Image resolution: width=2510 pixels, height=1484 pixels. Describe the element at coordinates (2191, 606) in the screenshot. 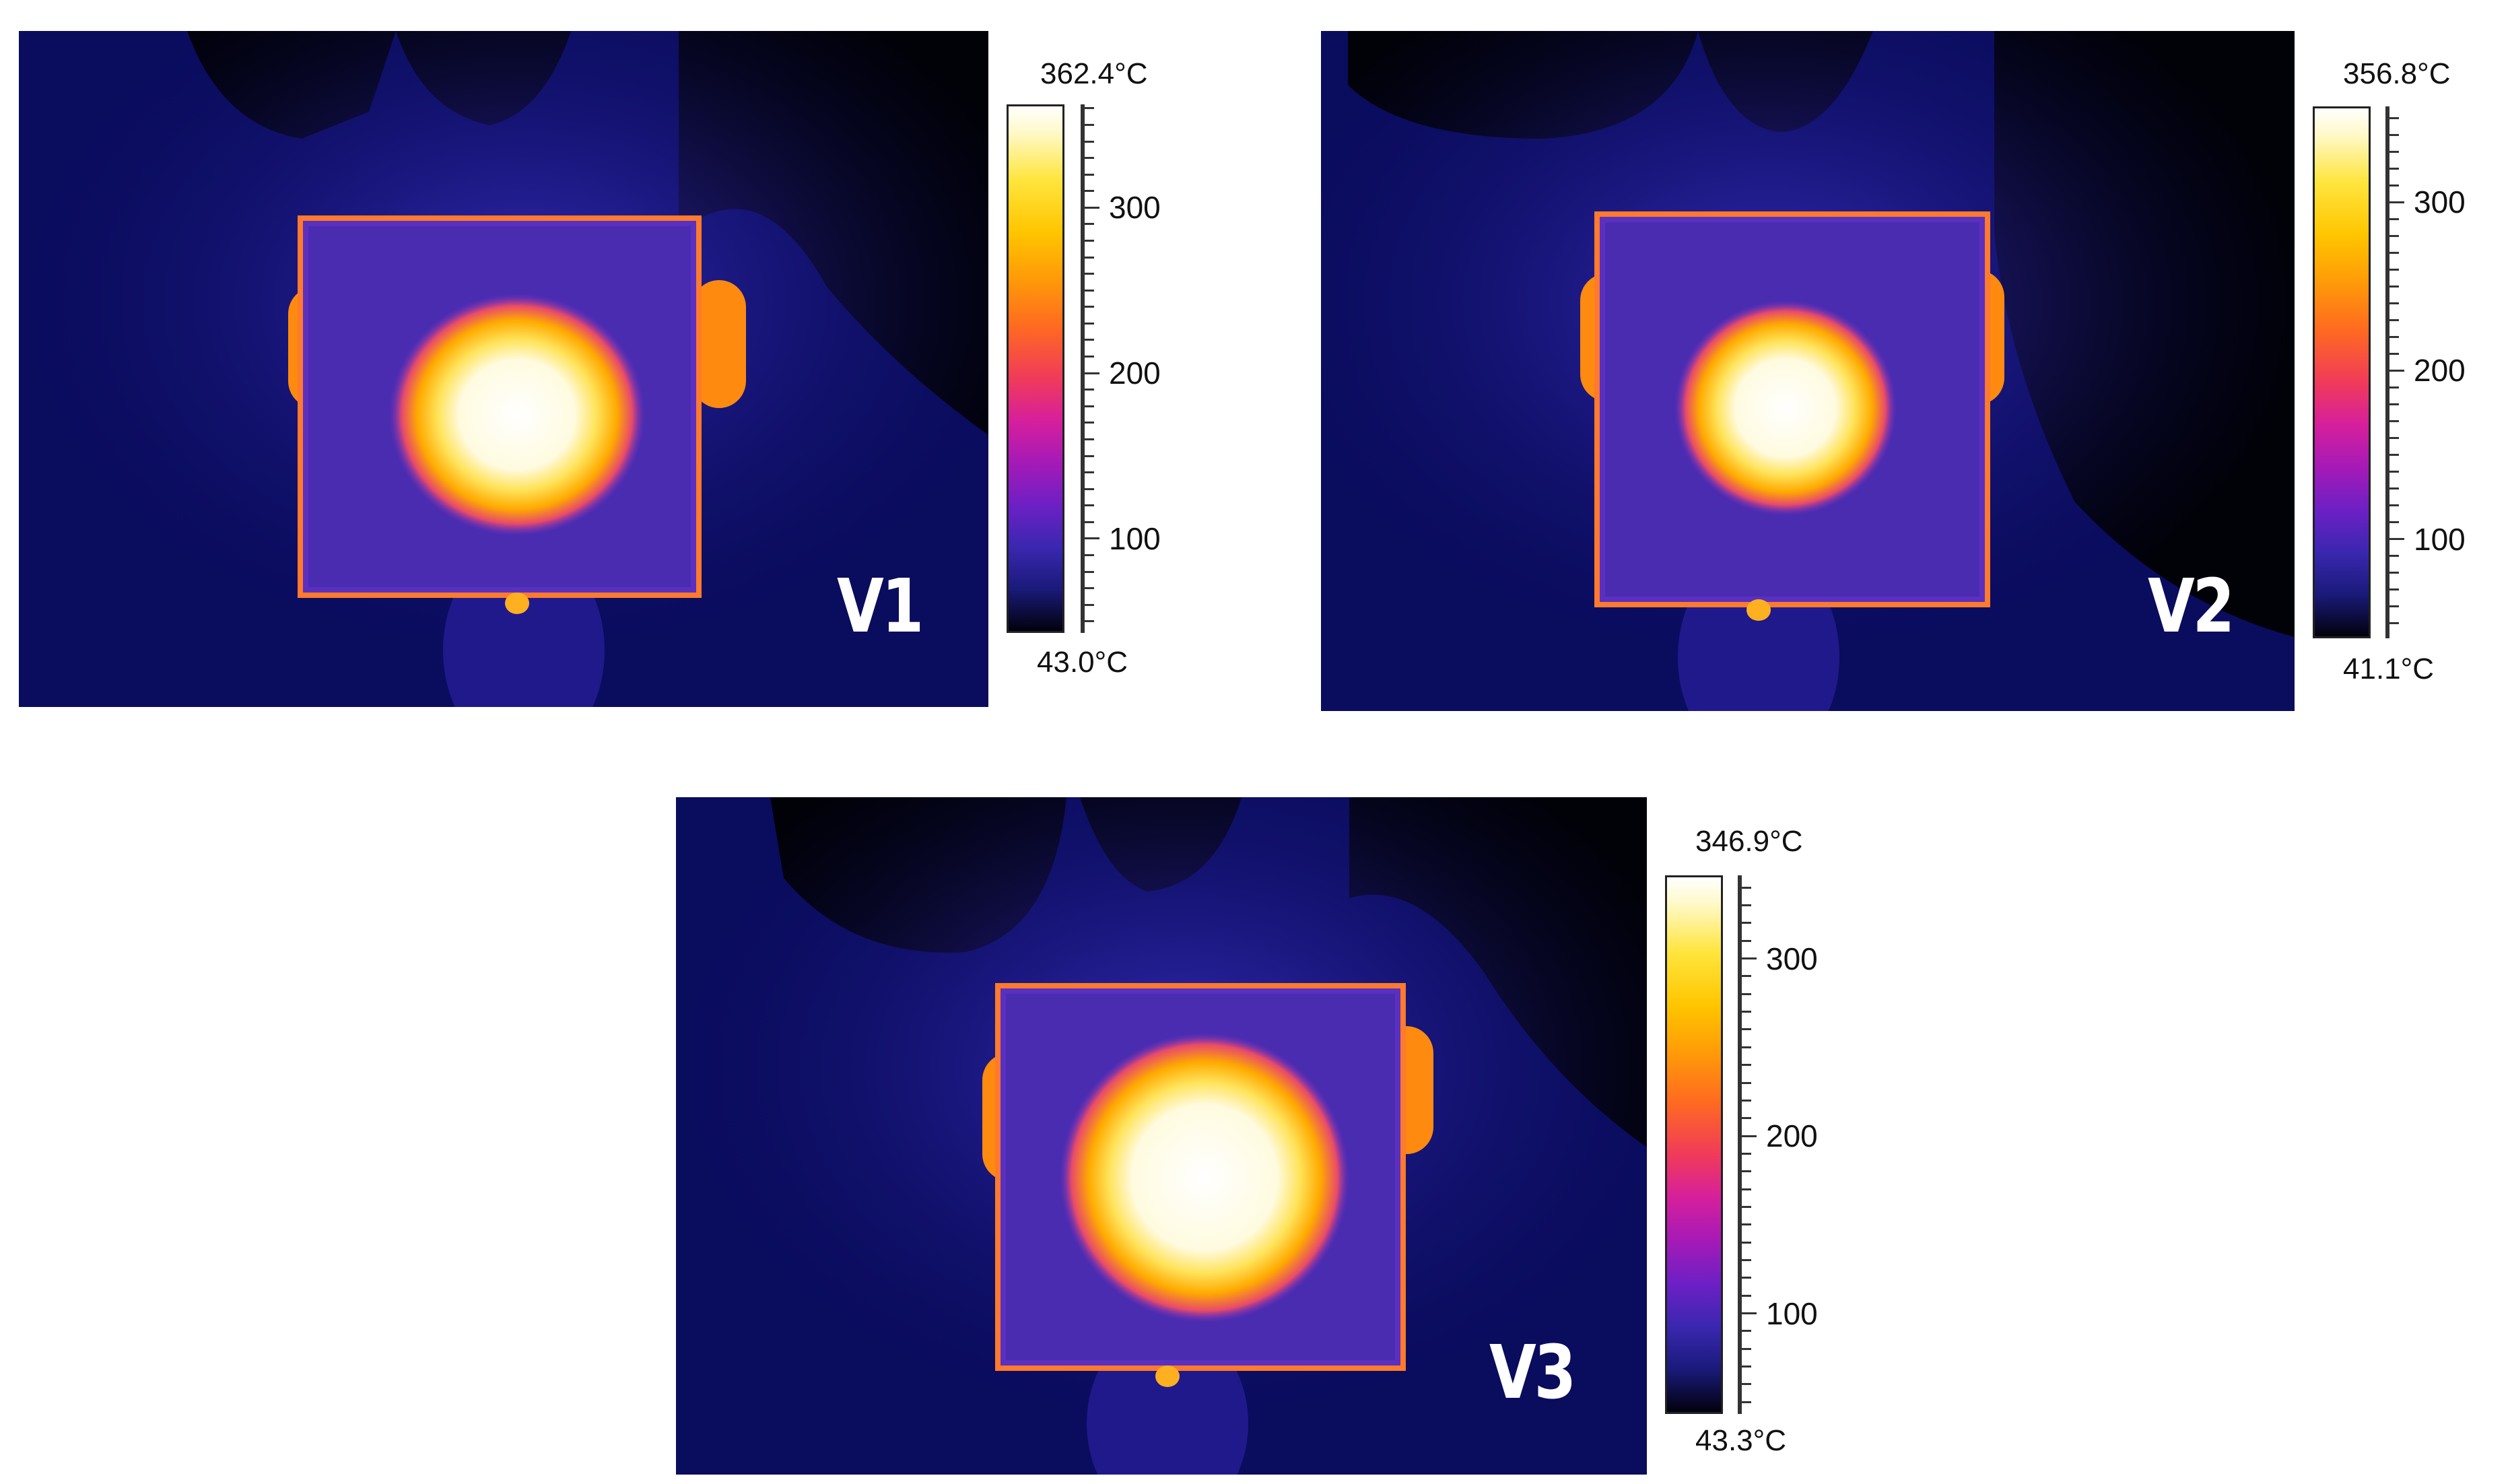

I see `panel-label-v2: V2` at that location.